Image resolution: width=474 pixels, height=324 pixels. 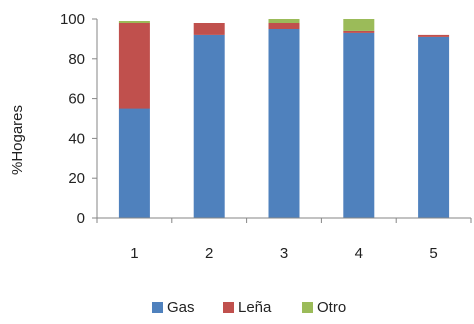 What do you see at coordinates (433, 253) in the screenshot?
I see `x-tick-label-5: 5` at bounding box center [433, 253].